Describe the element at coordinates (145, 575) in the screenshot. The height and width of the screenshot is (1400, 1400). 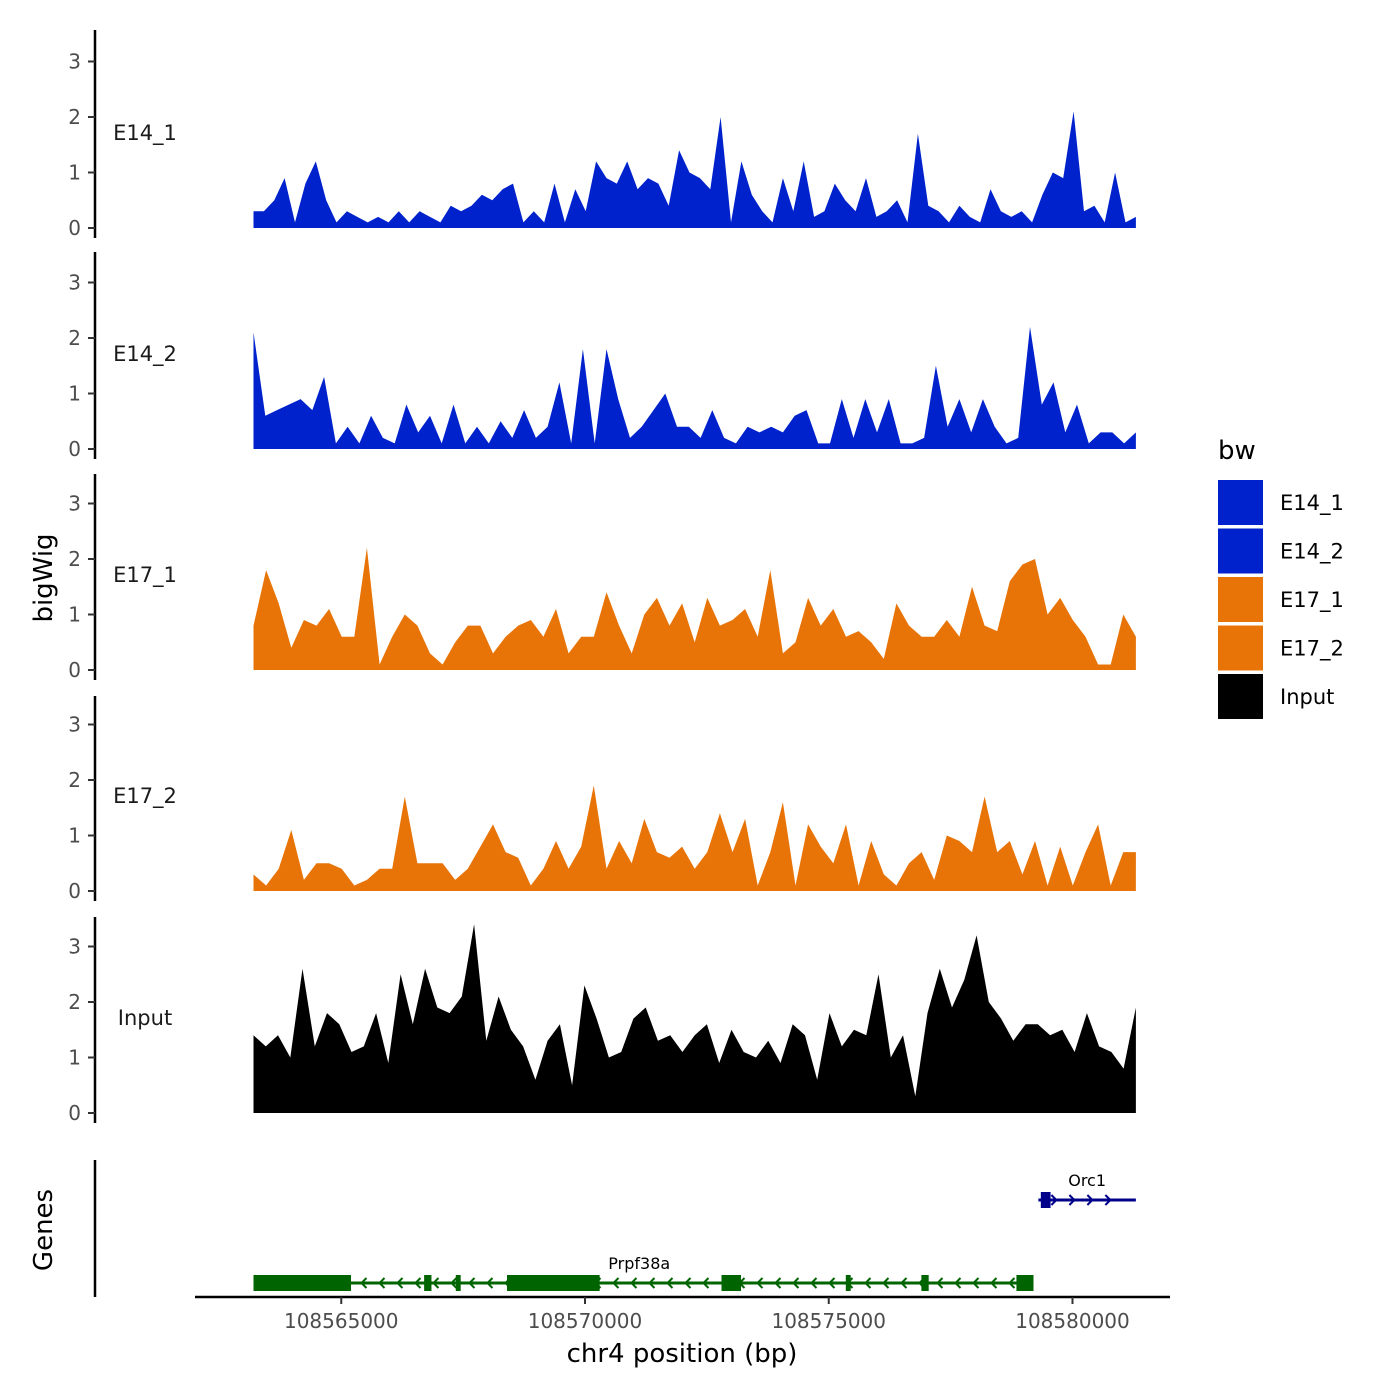
I see `track-label: E17_1` at that location.